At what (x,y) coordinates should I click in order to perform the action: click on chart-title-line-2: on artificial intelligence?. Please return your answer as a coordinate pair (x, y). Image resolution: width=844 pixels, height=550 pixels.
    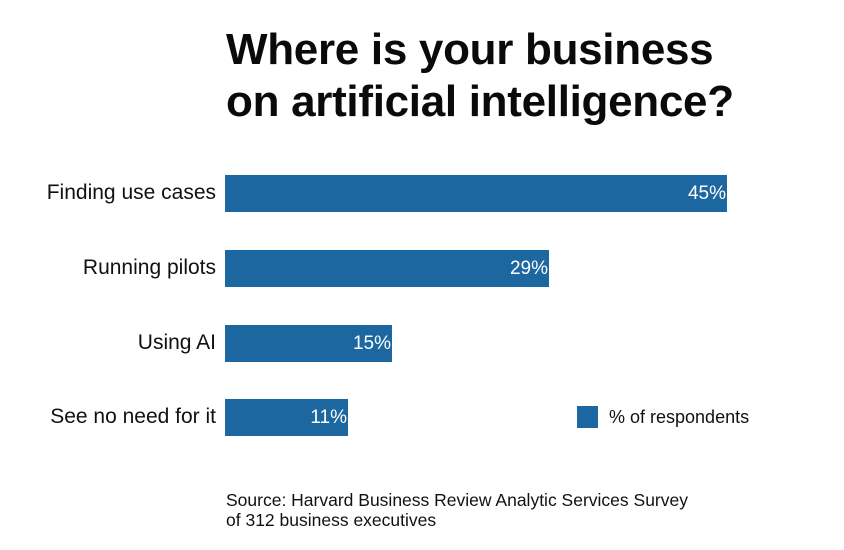
    Looking at the image, I should click on (480, 101).